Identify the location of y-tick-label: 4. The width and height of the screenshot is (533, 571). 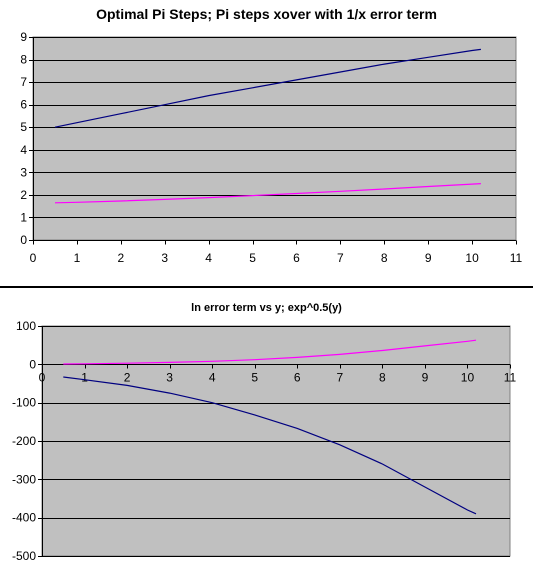
(23, 150).